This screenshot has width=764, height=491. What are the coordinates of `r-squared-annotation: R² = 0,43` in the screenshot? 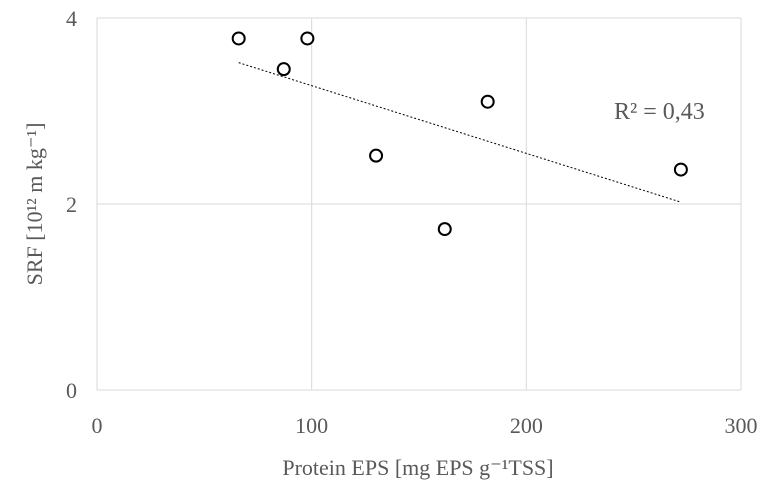 It's located at (659, 112).